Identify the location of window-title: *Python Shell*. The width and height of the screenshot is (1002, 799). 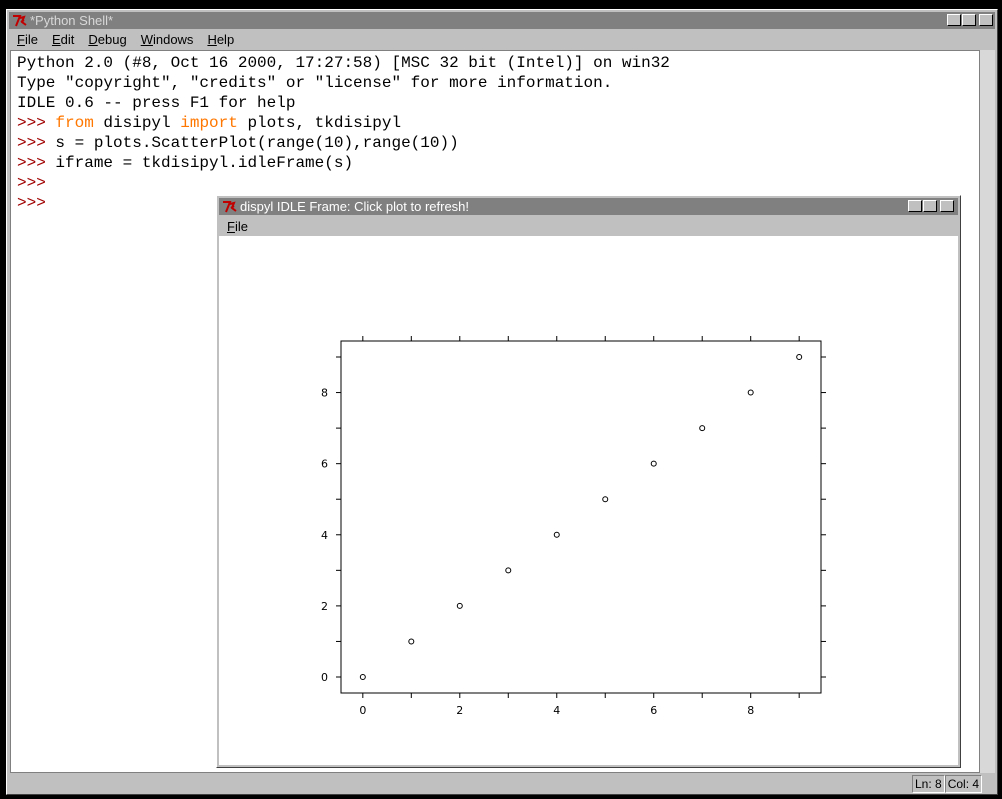
(72, 20).